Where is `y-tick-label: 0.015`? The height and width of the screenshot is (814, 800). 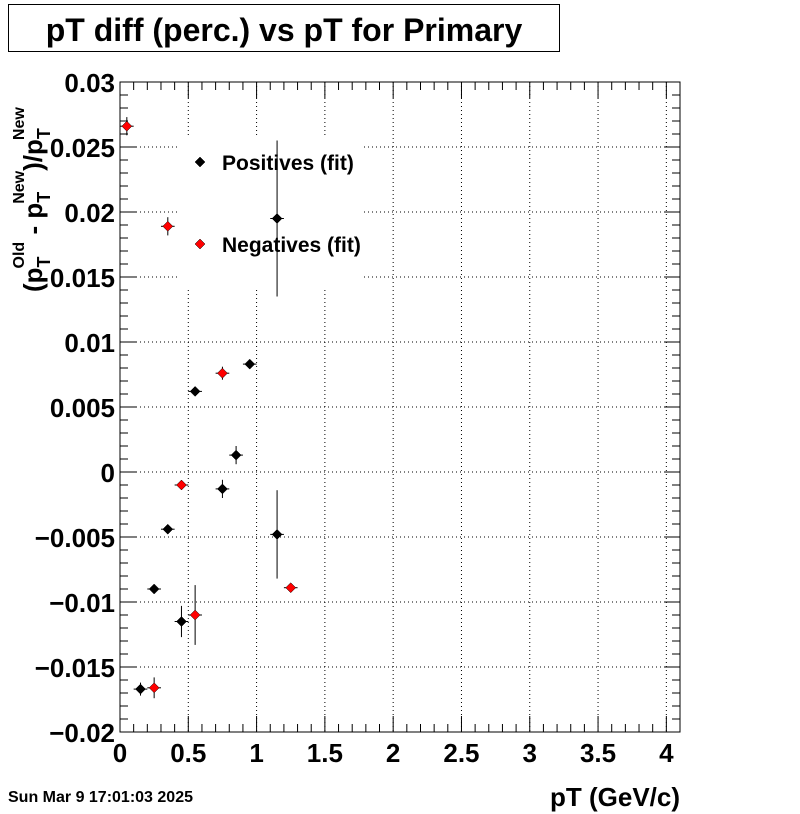 y-tick-label: 0.015 is located at coordinates (82, 278).